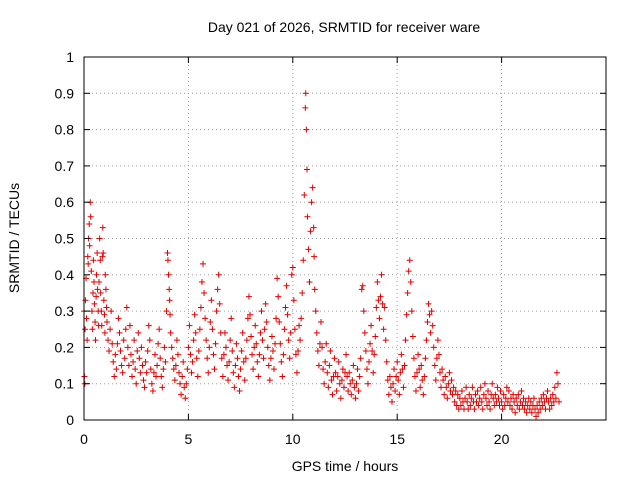 The width and height of the screenshot is (640, 480). Describe the element at coordinates (14, 238) in the screenshot. I see `y-axis-label: SRMTID / TECUs` at that location.